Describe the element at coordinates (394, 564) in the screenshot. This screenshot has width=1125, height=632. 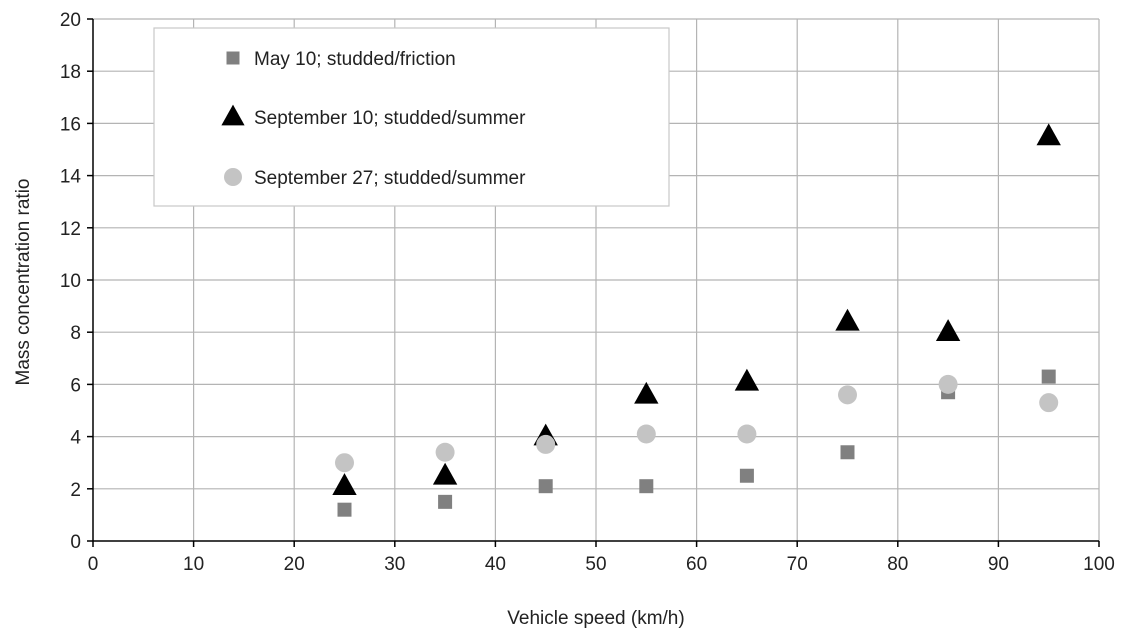
I see `x-tick-label: 30` at that location.